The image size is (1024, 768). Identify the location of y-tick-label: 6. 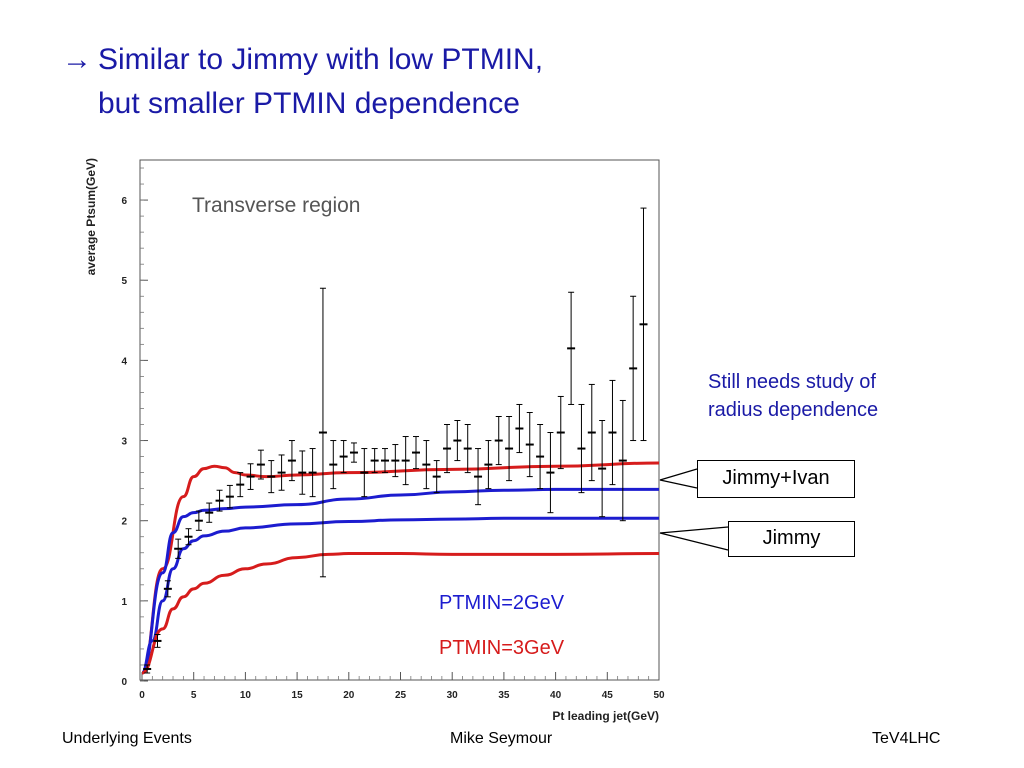
(124, 201).